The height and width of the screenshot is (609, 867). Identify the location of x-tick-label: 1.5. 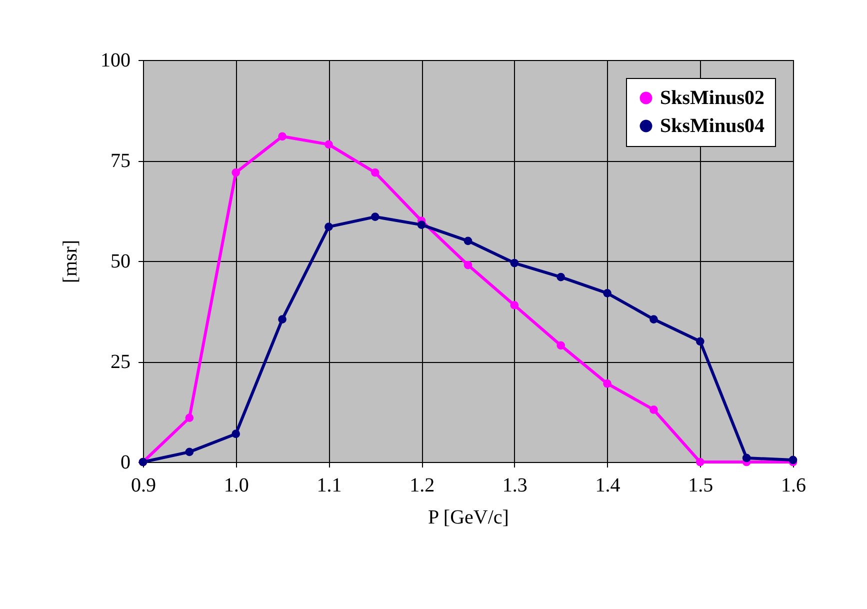
(701, 485).